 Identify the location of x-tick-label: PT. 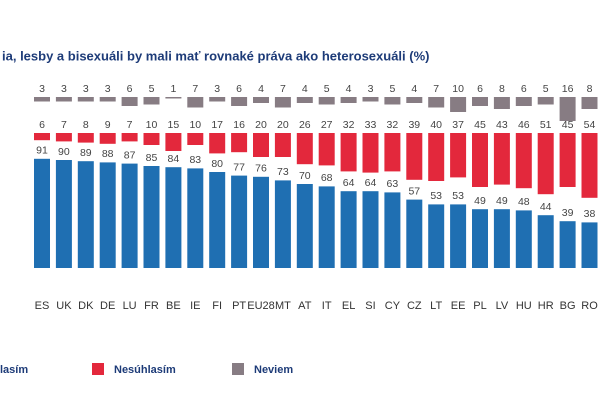
(239, 306).